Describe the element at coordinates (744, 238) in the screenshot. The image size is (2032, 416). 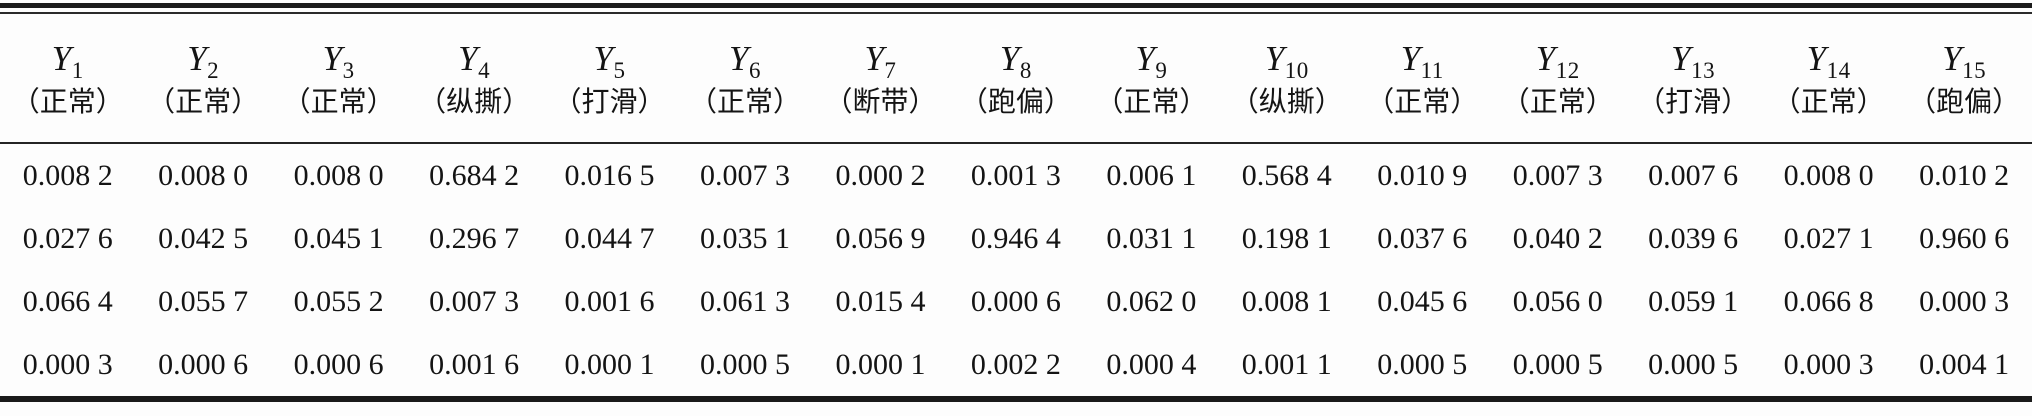
I see `table-cell: 0.035 1` at that location.